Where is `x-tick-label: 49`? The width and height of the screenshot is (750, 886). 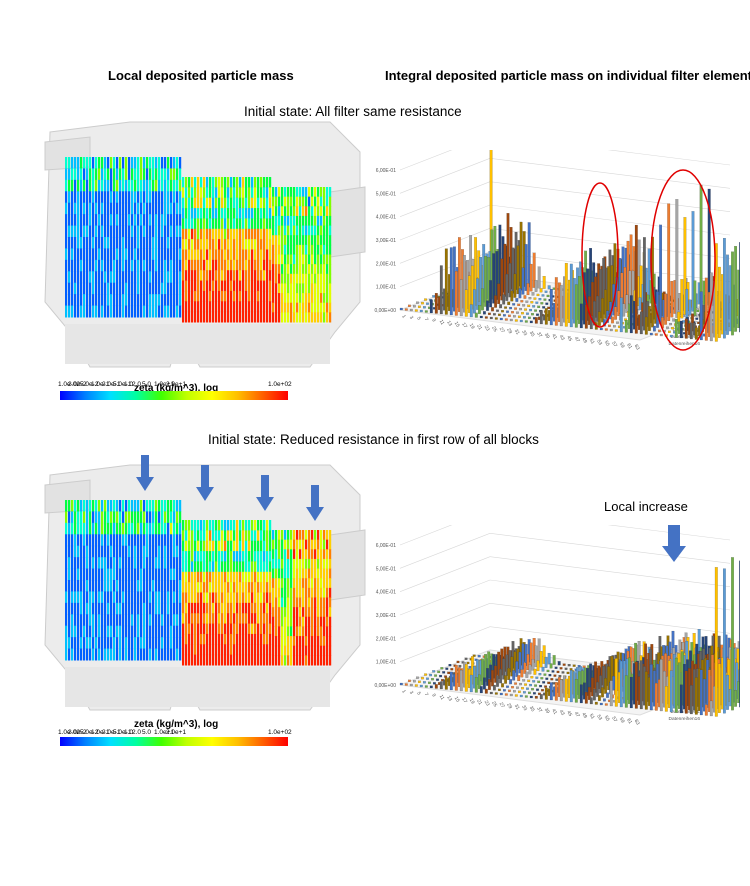
x-tick-label: 49 is located at coordinates (584, 341).